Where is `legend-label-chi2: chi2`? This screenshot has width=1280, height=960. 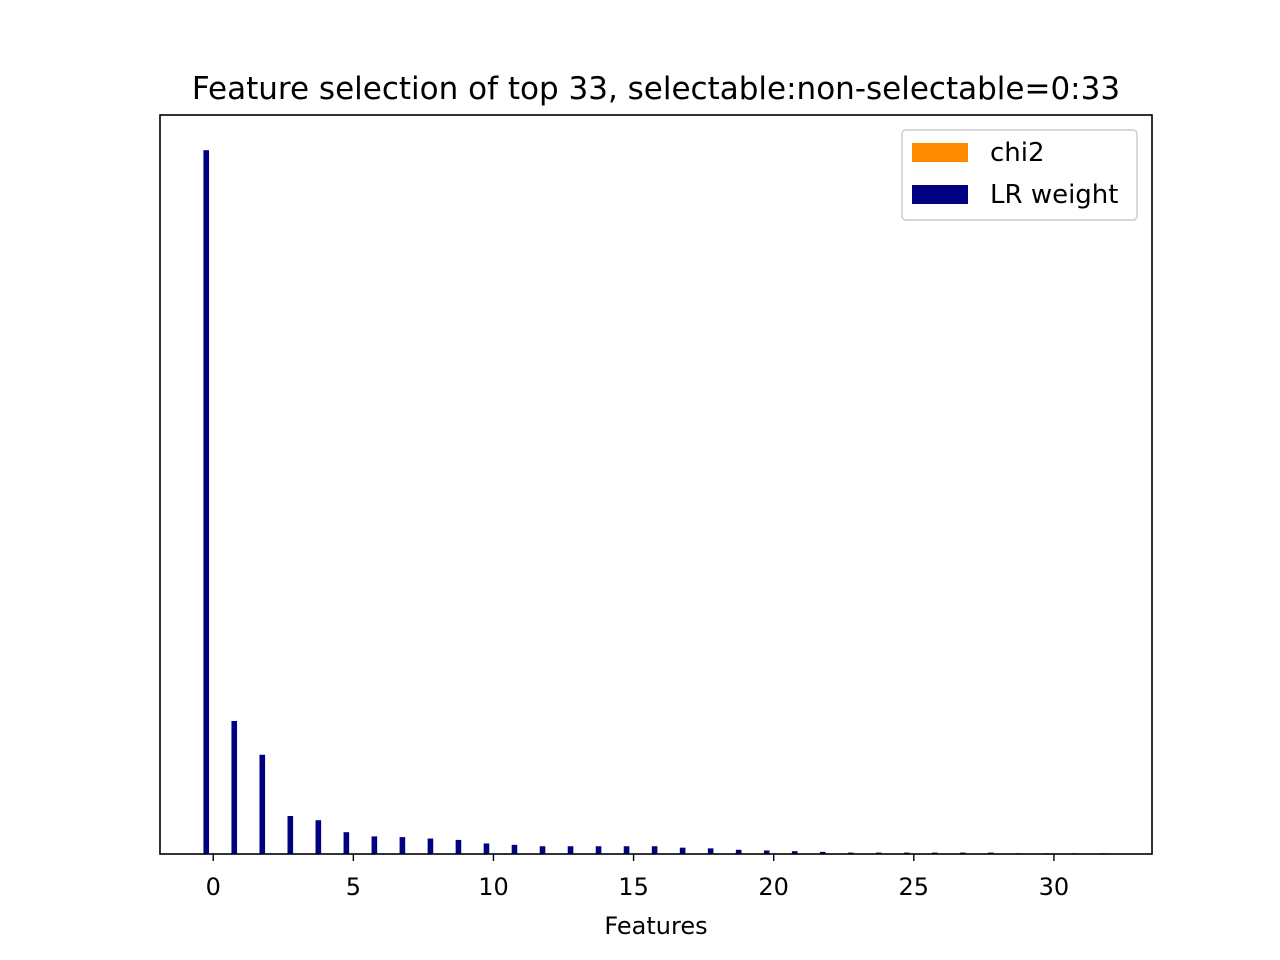 legend-label-chi2: chi2 is located at coordinates (1017, 153).